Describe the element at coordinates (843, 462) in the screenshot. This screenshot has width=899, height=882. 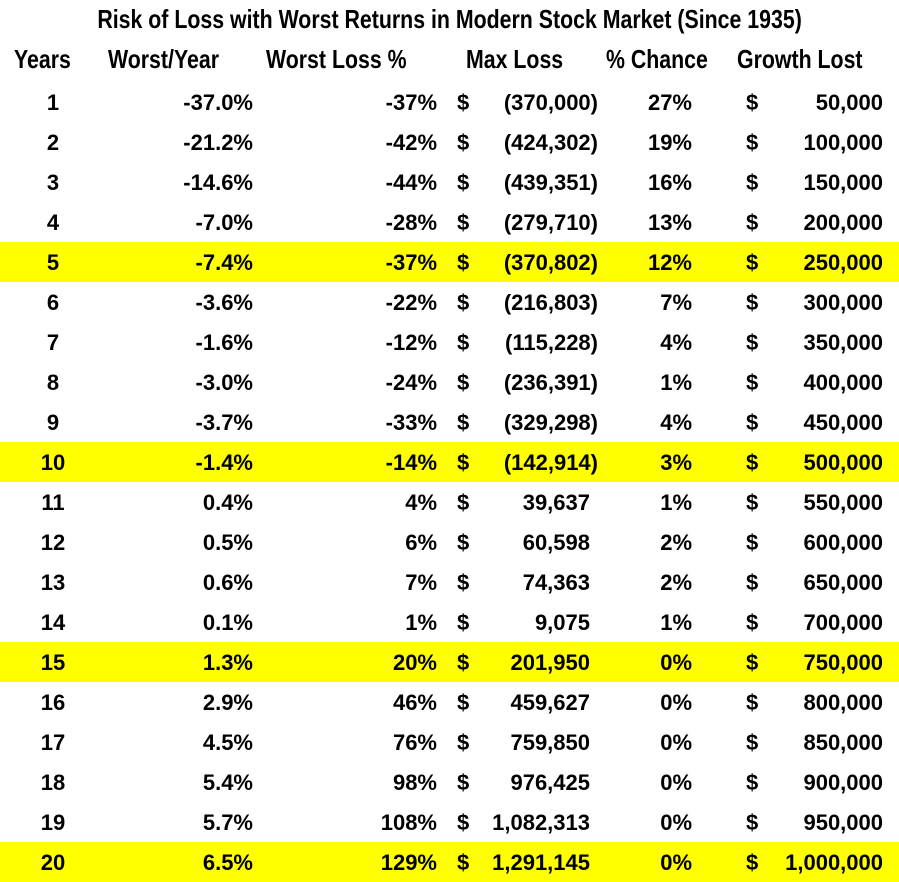
I see `growth-lost-cell: 500,000` at that location.